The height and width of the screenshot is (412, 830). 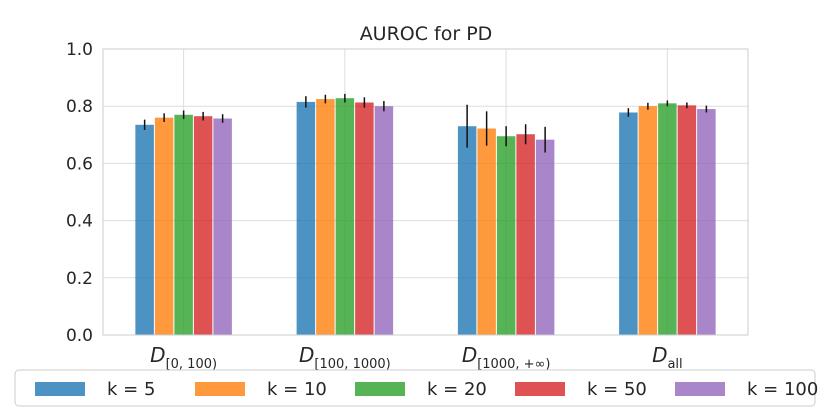 I want to click on y-tick-label: 0.2, so click(x=79, y=279).